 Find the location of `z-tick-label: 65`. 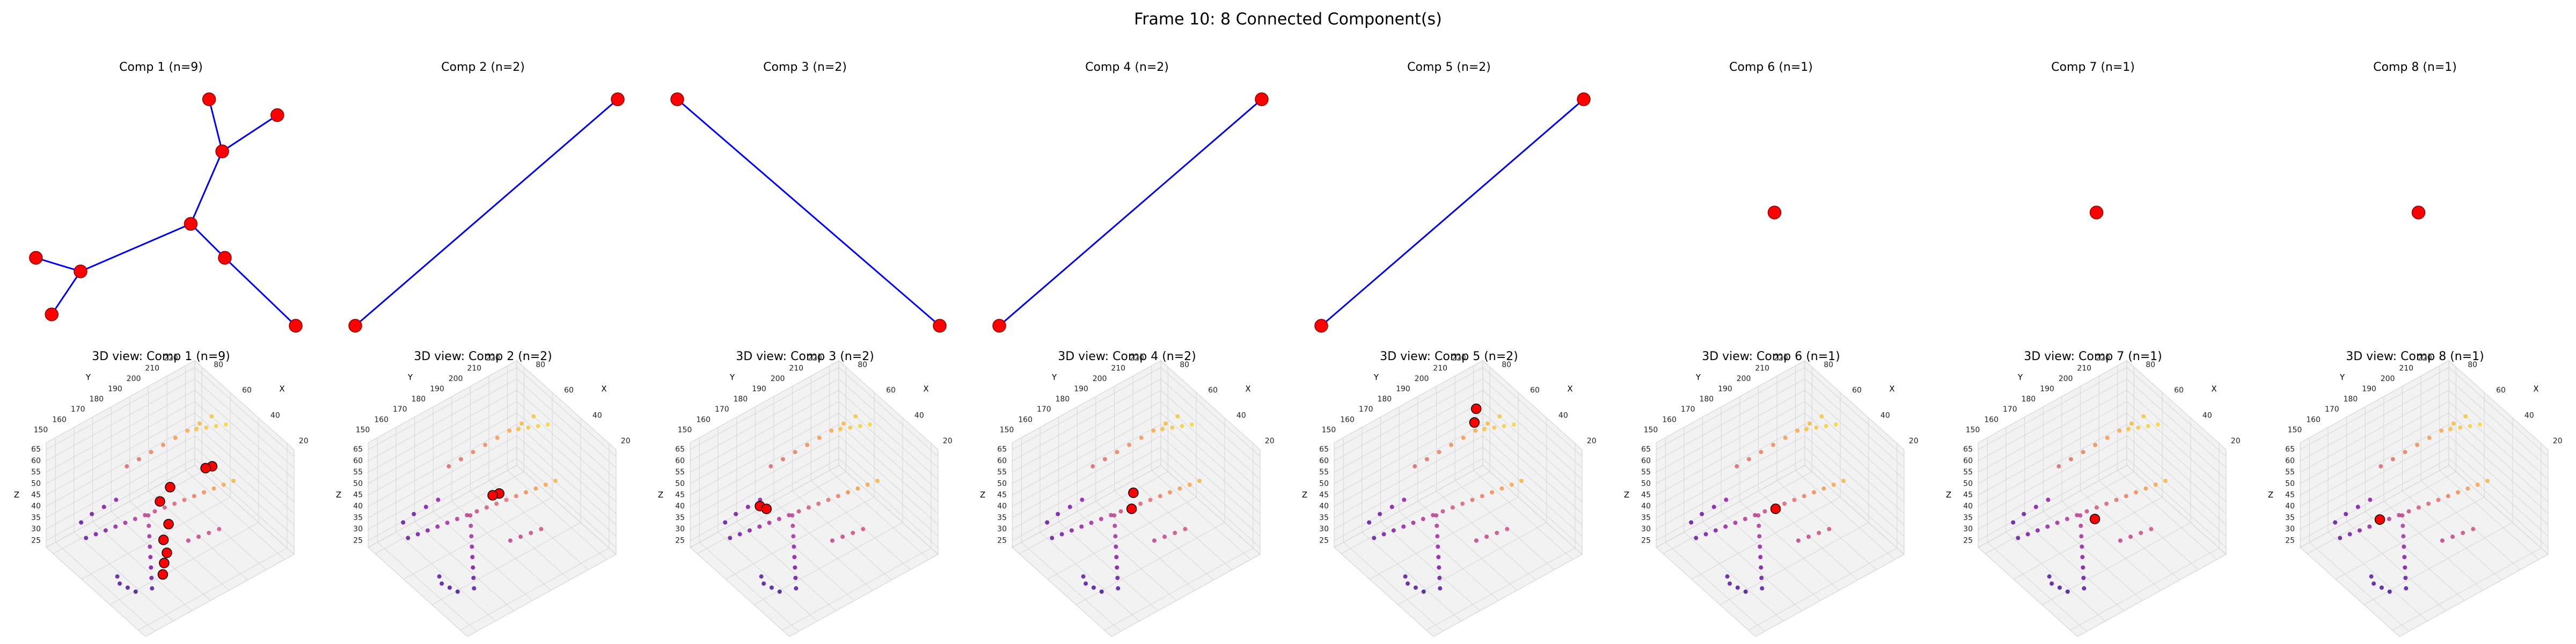

z-tick-label: 65 is located at coordinates (358, 449).